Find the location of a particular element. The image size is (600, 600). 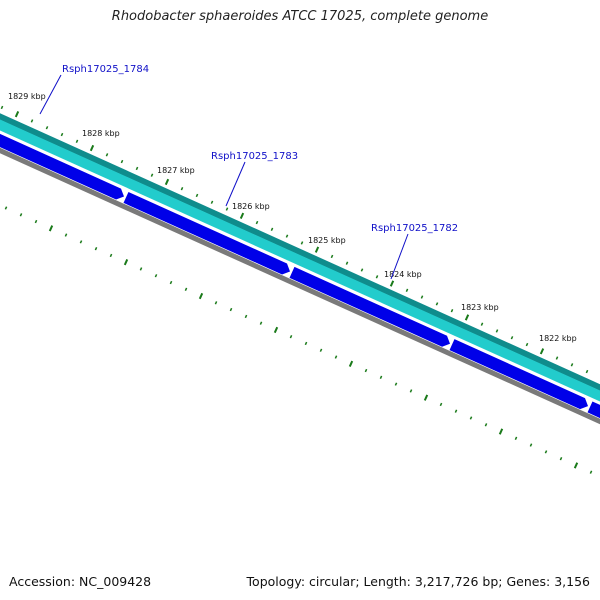

gene-label-1783: Rsph17025_1783 is located at coordinates (254, 156).